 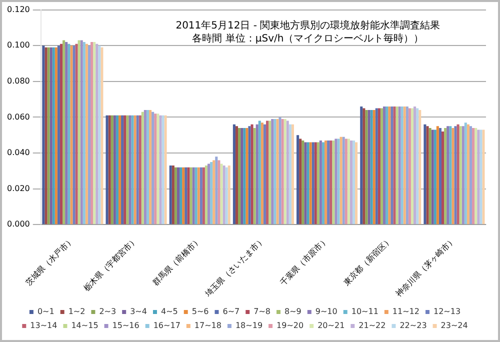 I want to click on legend-label: 5~6, so click(x=200, y=311).